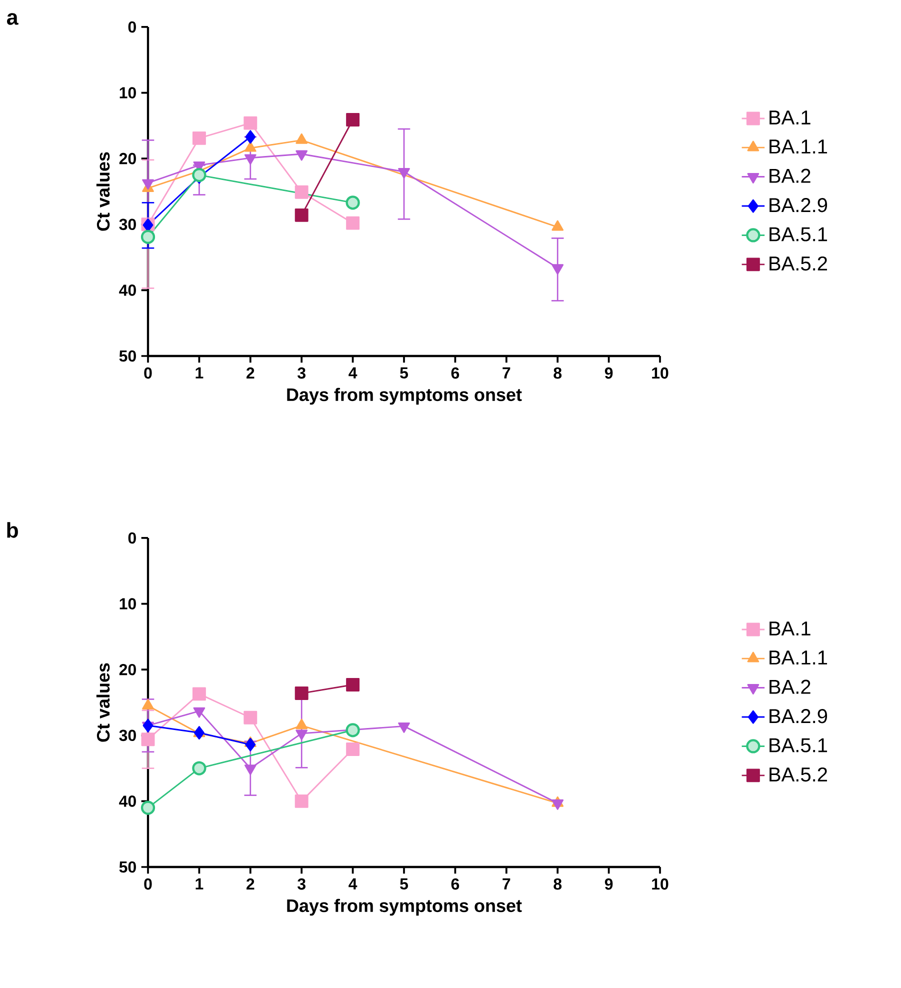 The width and height of the screenshot is (901, 988). Describe the element at coordinates (12, 530) in the screenshot. I see `chart-title: b` at that location.